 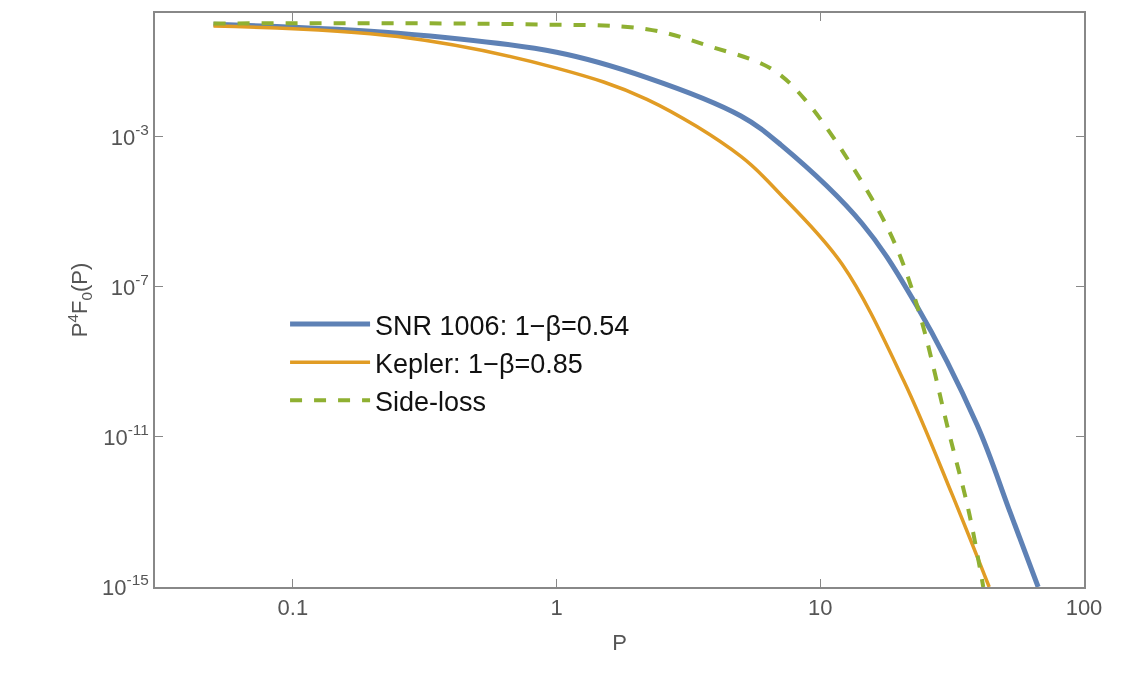 What do you see at coordinates (556, 608) in the screenshot?
I see `x-tick-label: 1` at bounding box center [556, 608].